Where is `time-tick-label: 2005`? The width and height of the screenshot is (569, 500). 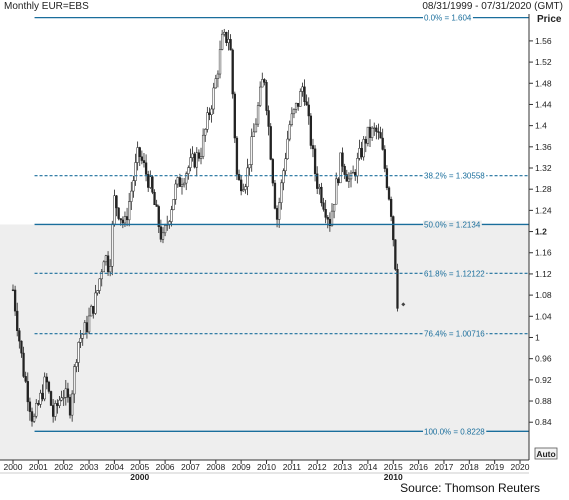 time-tick-label: 2005 is located at coordinates (139, 467).